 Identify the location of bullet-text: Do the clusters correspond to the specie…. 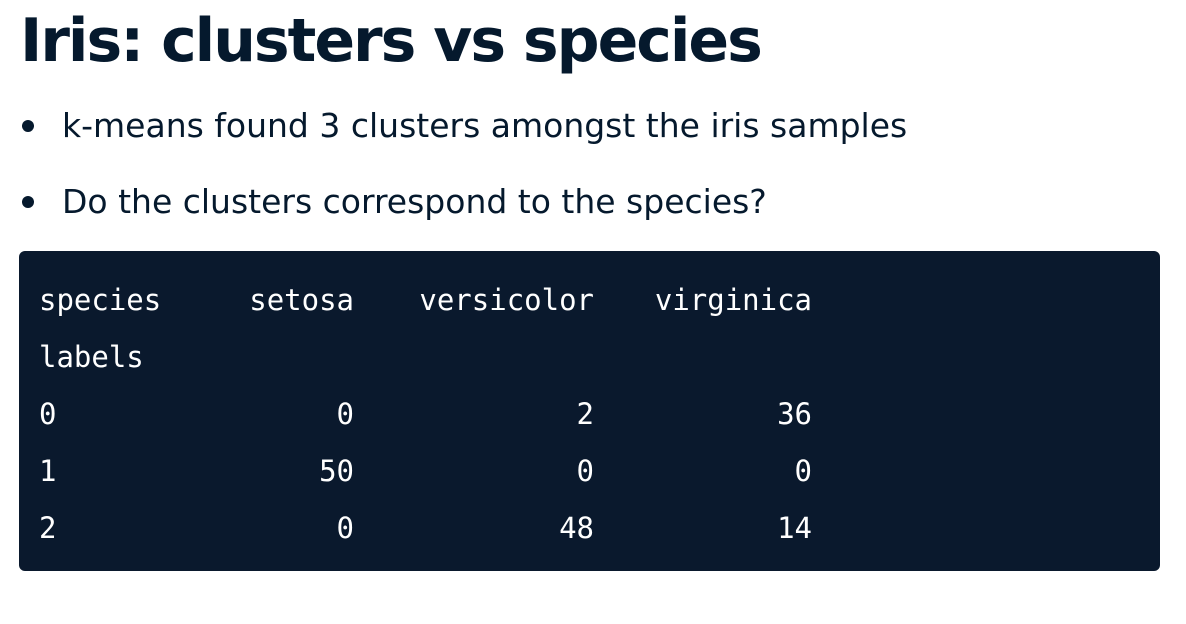
(414, 201).